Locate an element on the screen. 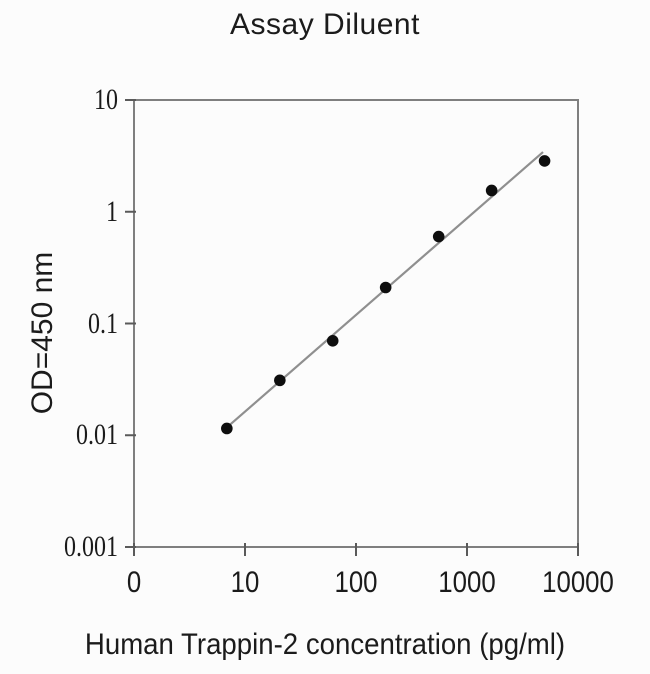  y-tick-label: 0.01 is located at coordinates (97, 435).